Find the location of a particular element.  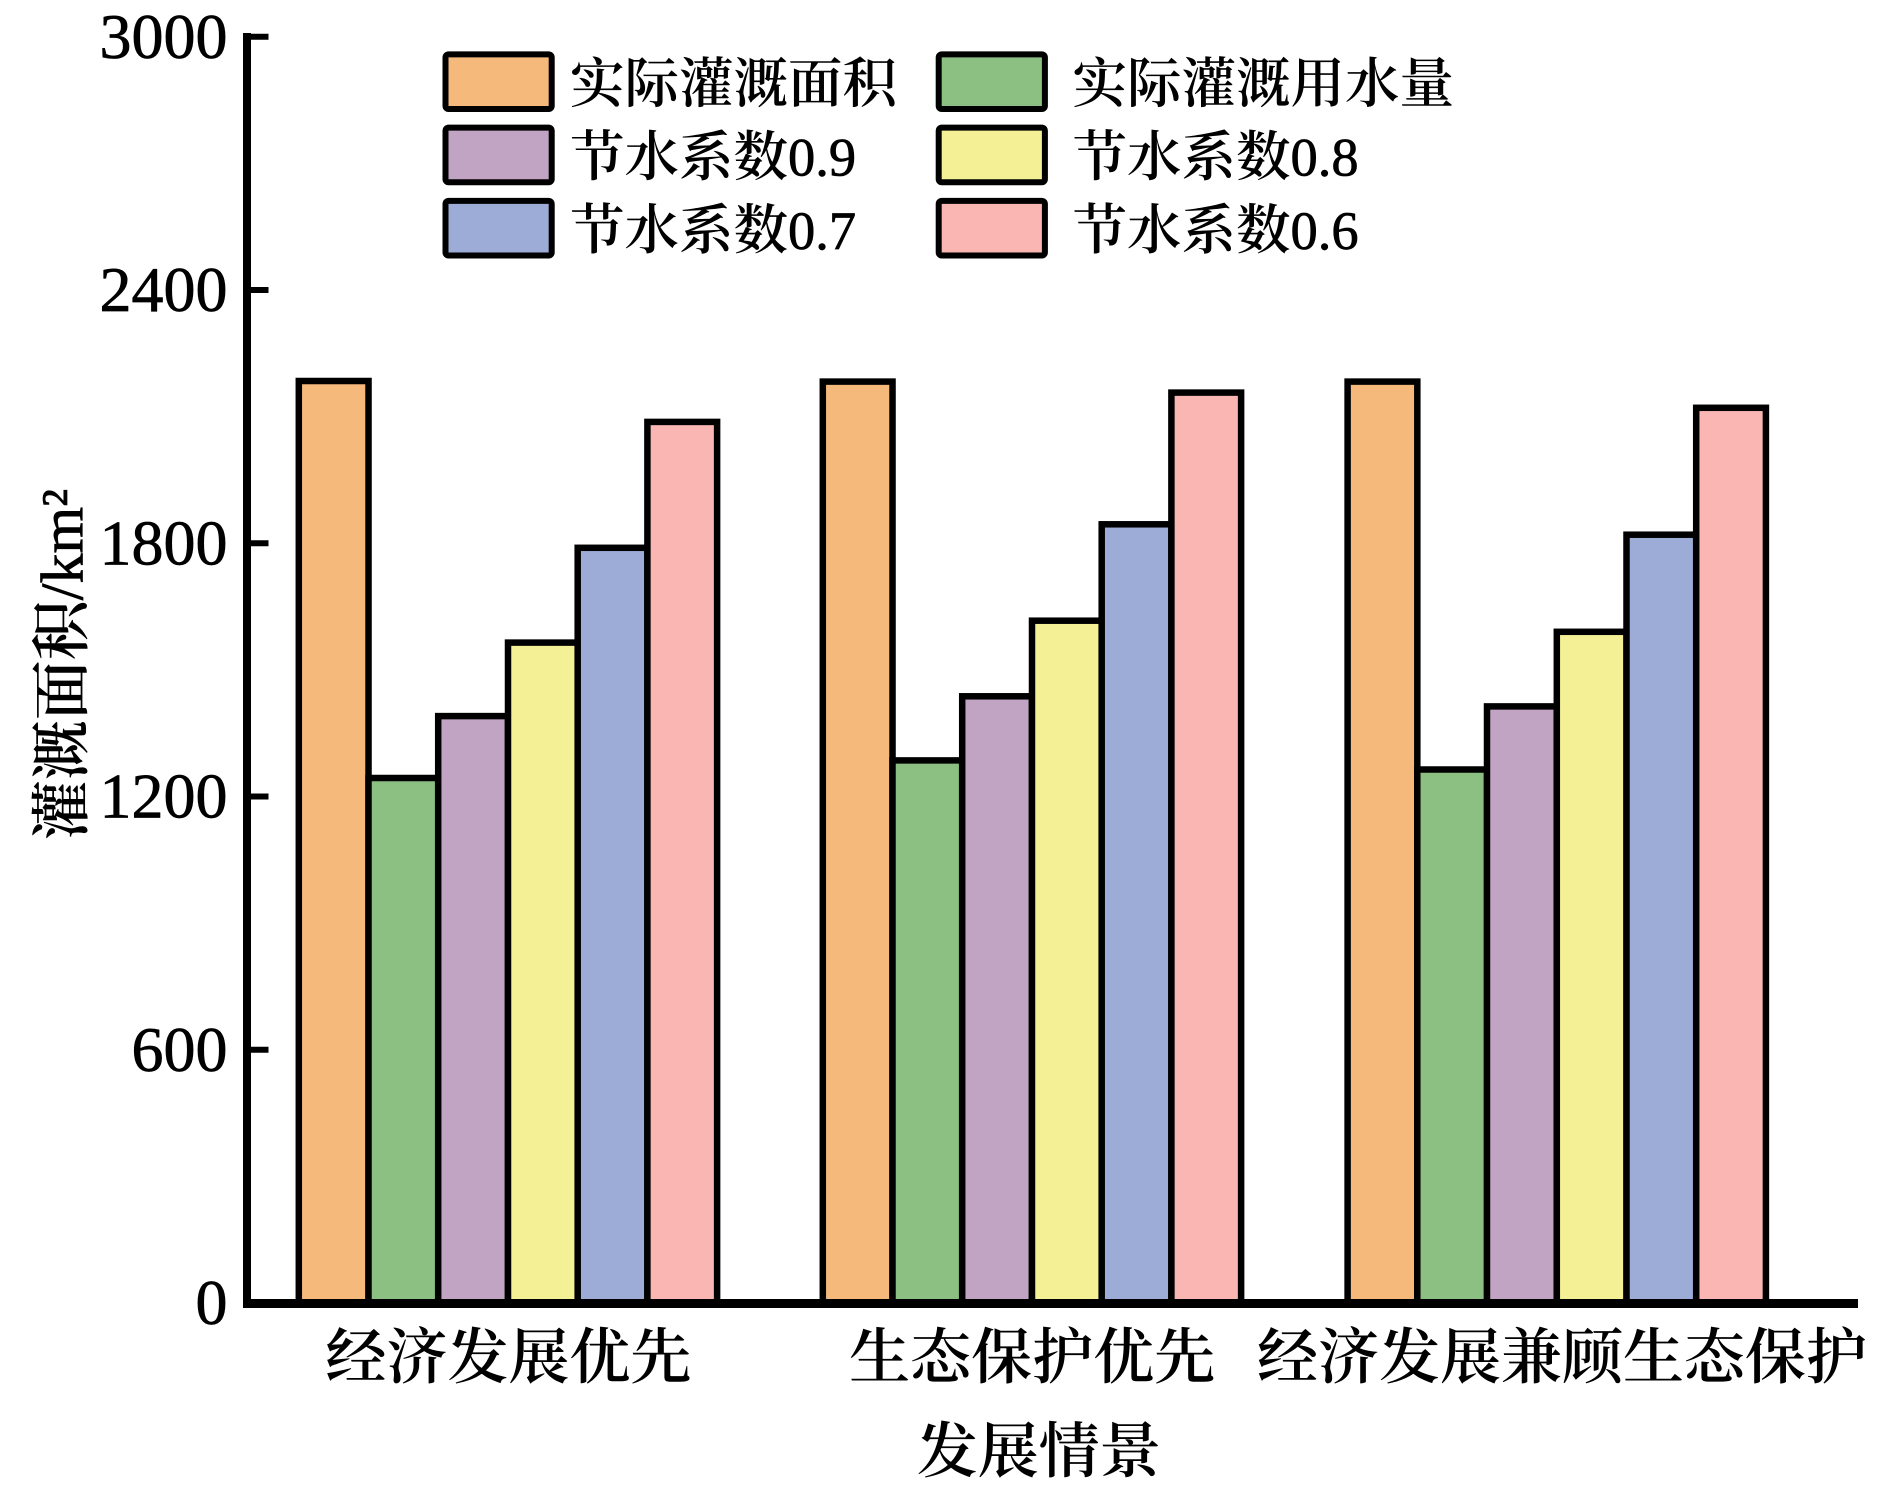

svg-text: 2400 is located at coordinates (164, 289).